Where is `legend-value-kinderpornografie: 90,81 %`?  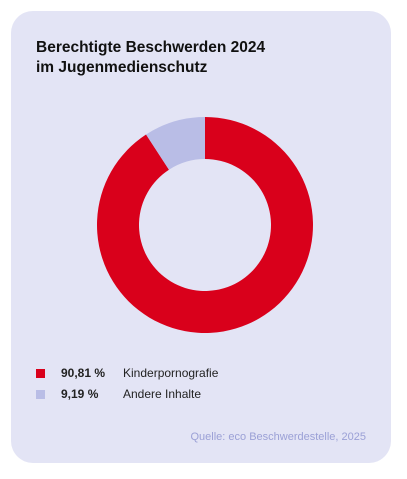
legend-value-kinderpornografie: 90,81 % is located at coordinates (83, 373).